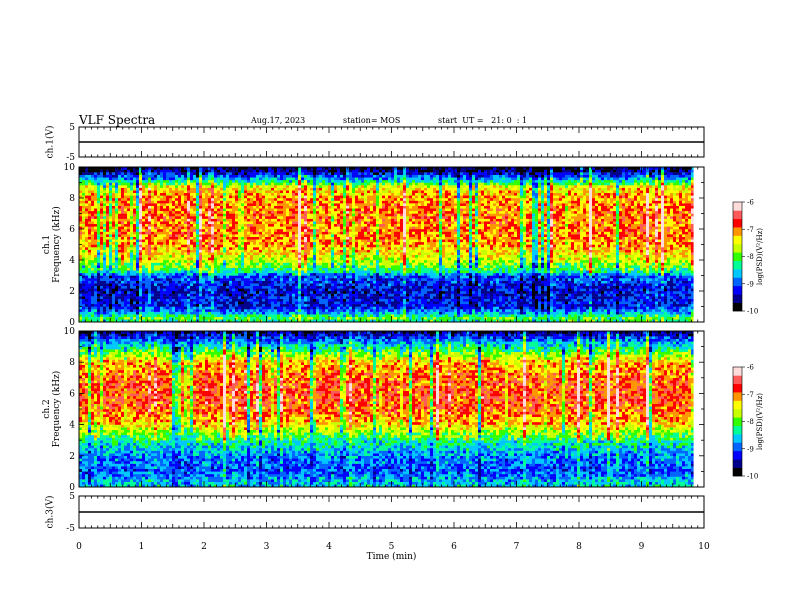 The height and width of the screenshot is (612, 792). Describe the element at coordinates (52, 244) in the screenshot. I see `y-axis-label: ch.1Frequency (kHz)` at that location.